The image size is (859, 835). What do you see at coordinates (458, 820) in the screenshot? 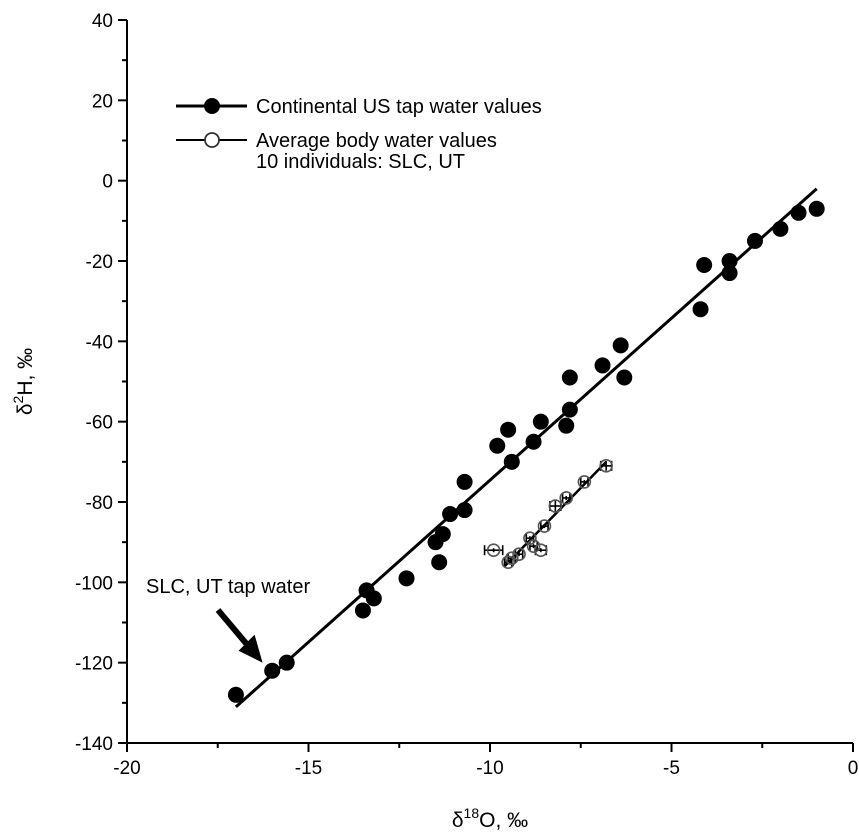
I see `x-axis-label-base: δ` at bounding box center [458, 820].